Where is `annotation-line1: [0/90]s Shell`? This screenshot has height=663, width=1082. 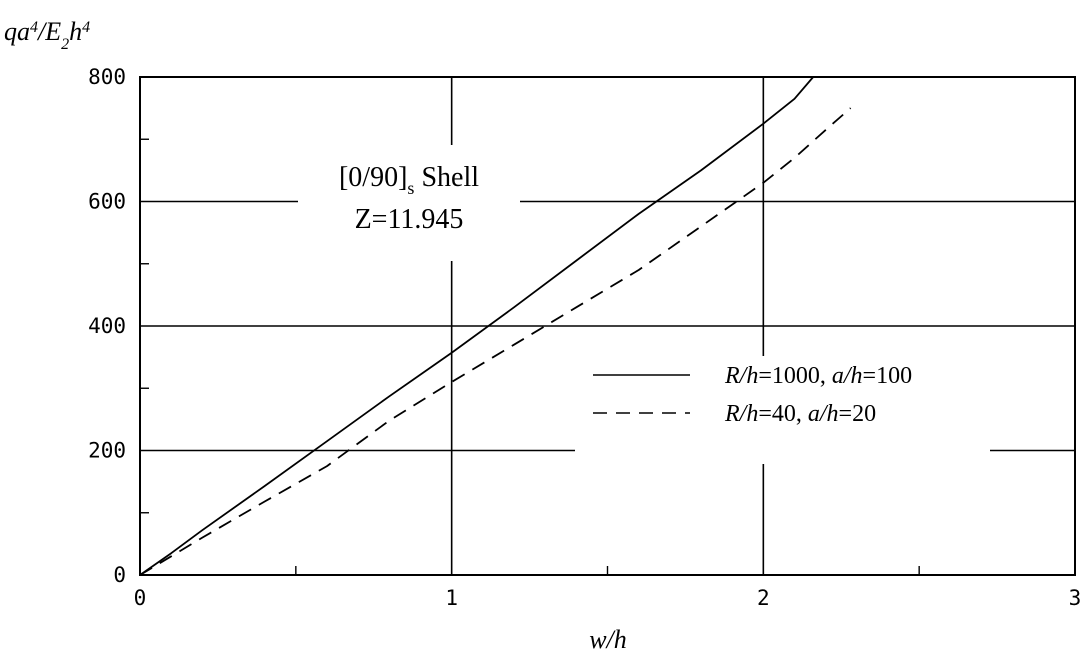 annotation-line1: [0/90]s Shell is located at coordinates (409, 180).